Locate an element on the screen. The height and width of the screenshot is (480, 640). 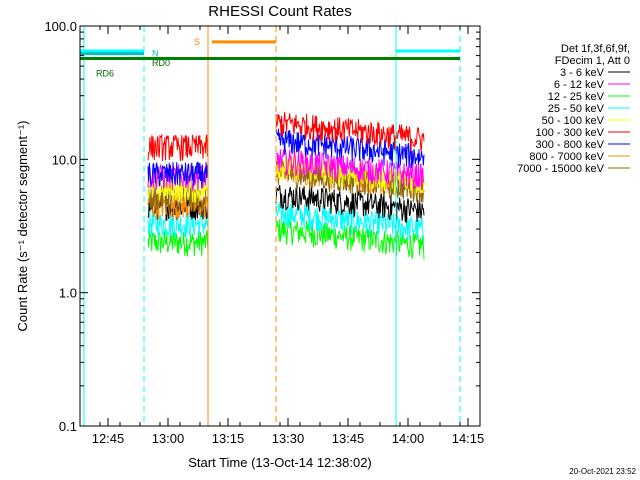
y-tick-label-2: 10.0 is located at coordinates (64, 159).